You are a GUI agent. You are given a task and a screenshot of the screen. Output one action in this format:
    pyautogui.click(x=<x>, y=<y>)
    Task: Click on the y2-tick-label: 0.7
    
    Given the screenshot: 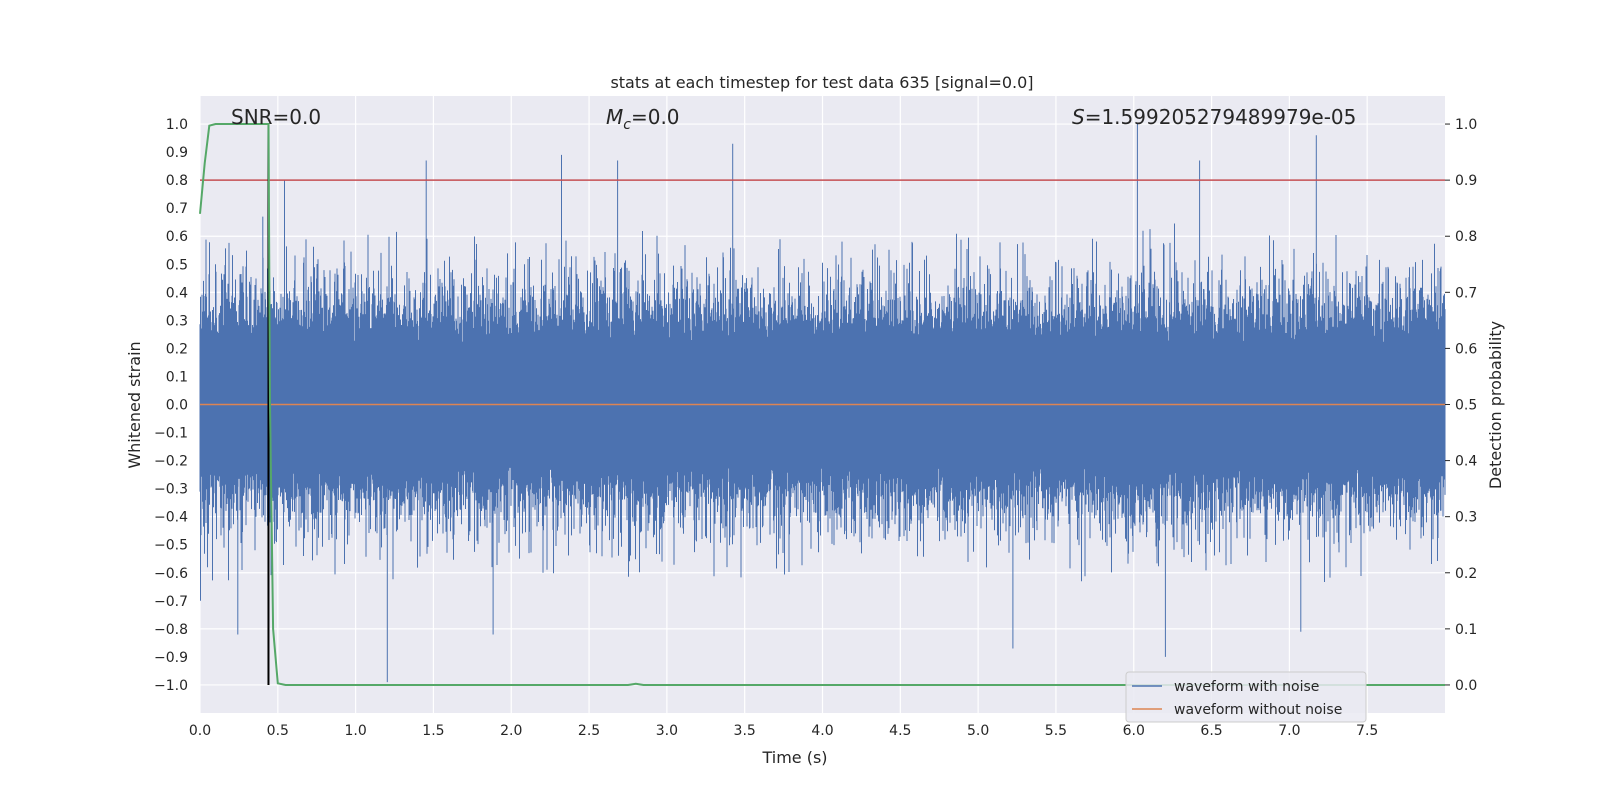 What is the action you would take?
    pyautogui.click(x=1466, y=293)
    